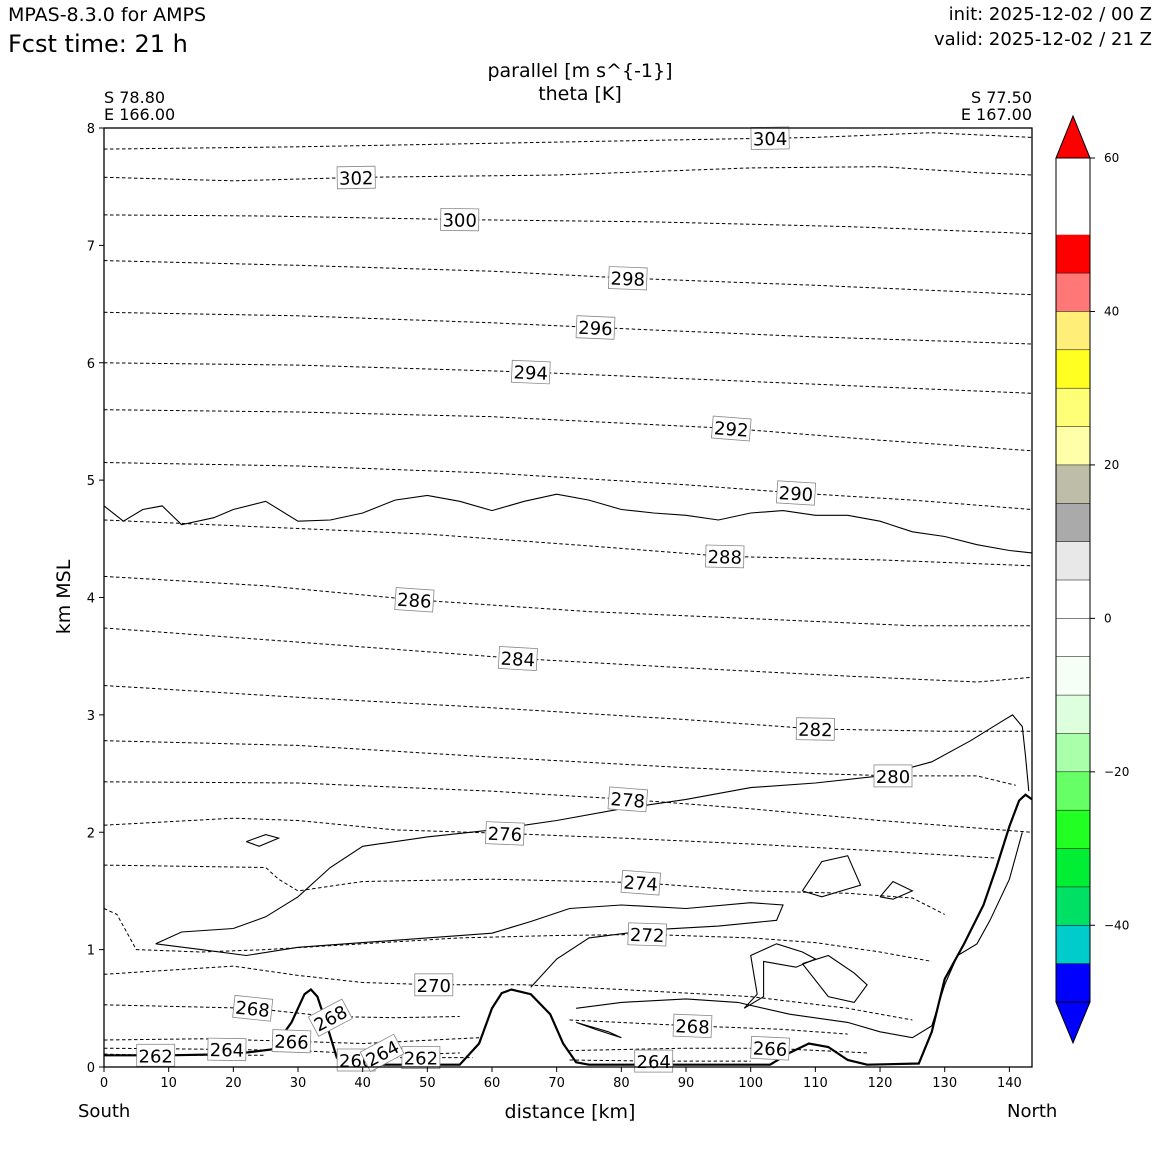  What do you see at coordinates (1092, 579) in the screenshot?
I see `colorbar: 60 40 20 0 −20 −40` at bounding box center [1092, 579].